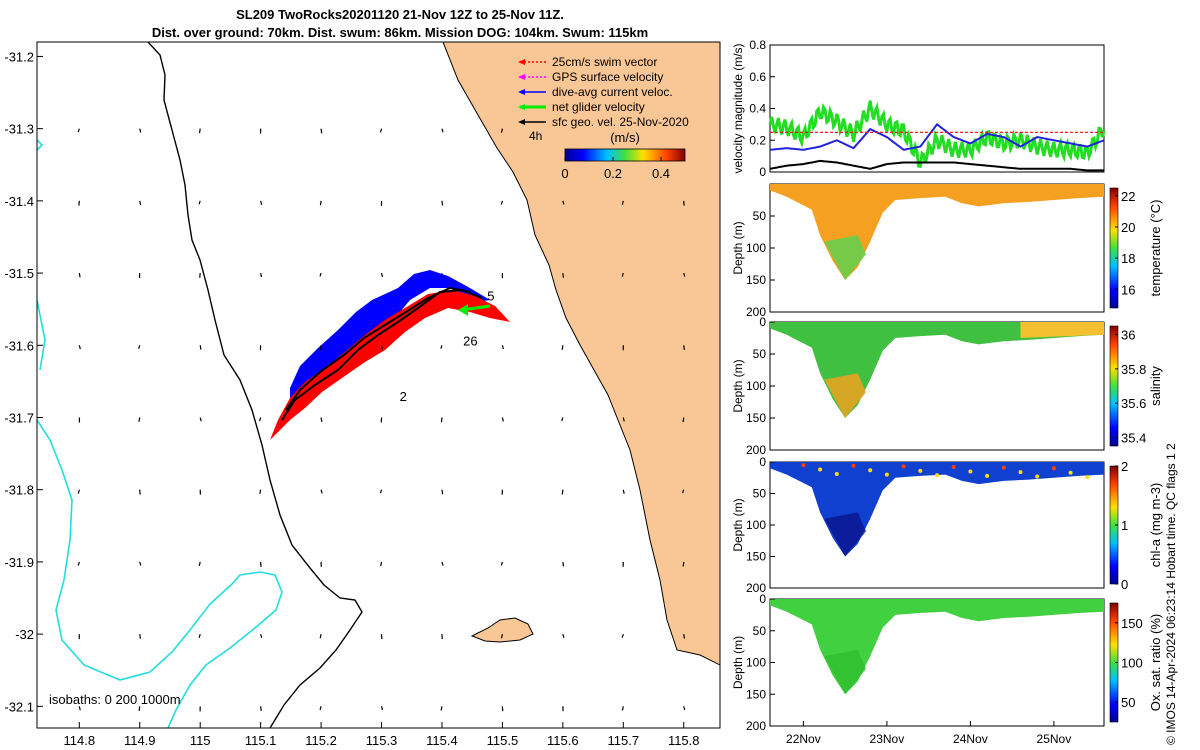  I want to click on velocity-series-line, so click(937, 134).